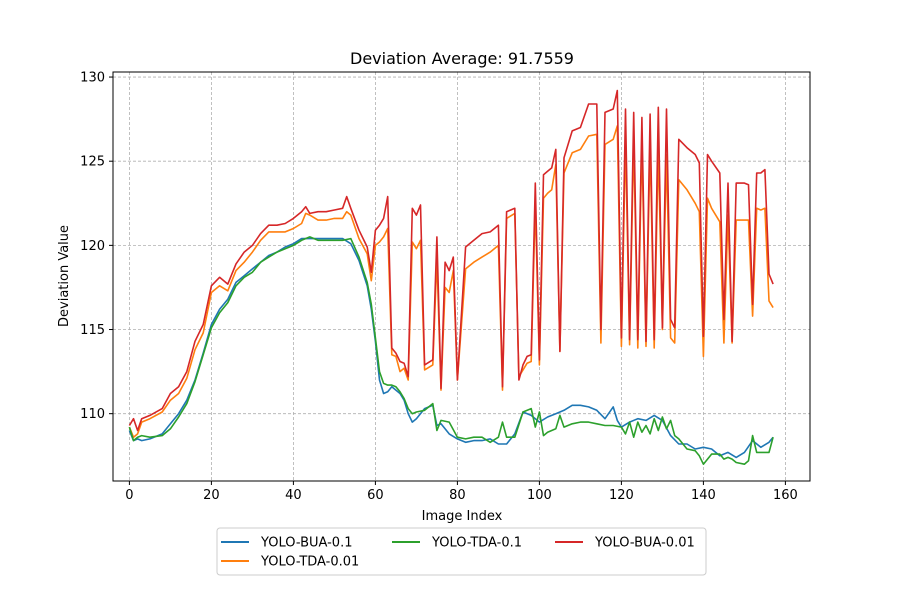  What do you see at coordinates (306, 543) in the screenshot?
I see `legend-label-yolo-bua-0-1: YOLO-BUA-0.1` at bounding box center [306, 543].